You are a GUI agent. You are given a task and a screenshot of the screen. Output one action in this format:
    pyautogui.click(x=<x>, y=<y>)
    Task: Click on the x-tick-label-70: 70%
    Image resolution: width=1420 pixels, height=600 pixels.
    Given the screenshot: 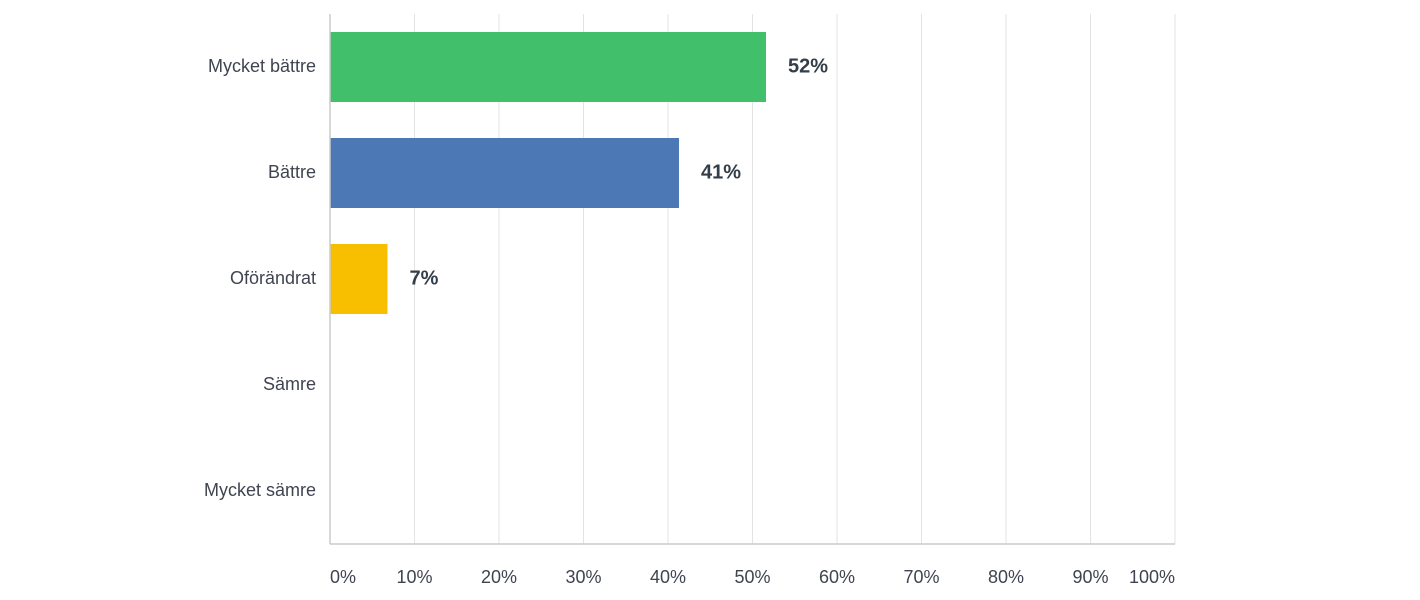 What is the action you would take?
    pyautogui.click(x=921, y=577)
    